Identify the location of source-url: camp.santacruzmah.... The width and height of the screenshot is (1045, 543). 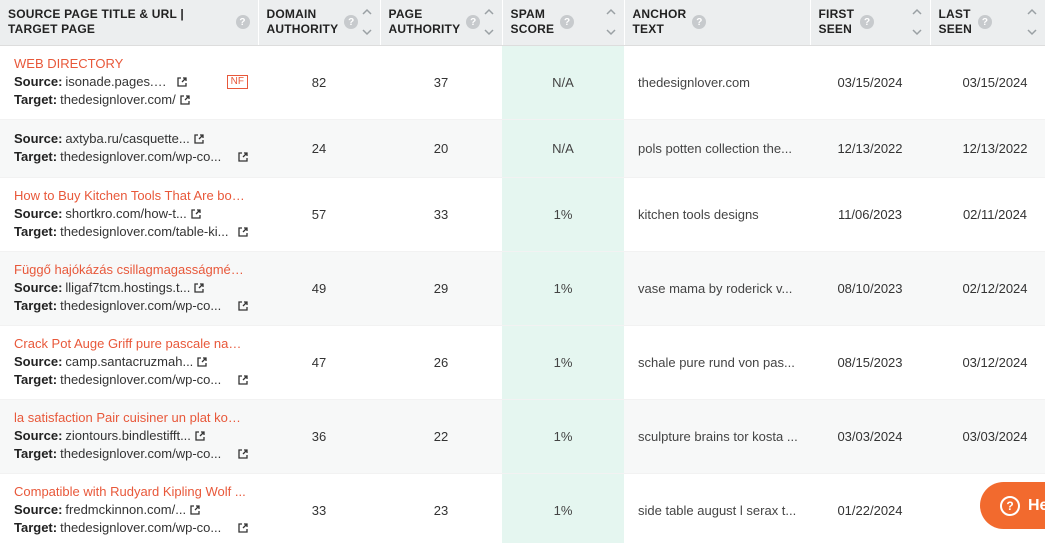
(129, 361).